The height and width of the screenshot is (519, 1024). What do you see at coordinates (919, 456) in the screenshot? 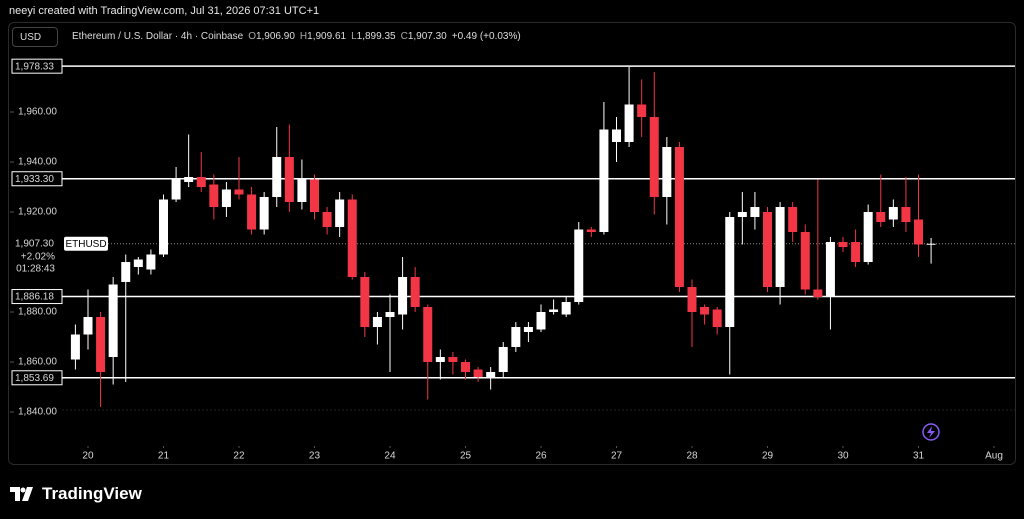
I see `x-tick-label: 31` at bounding box center [919, 456].